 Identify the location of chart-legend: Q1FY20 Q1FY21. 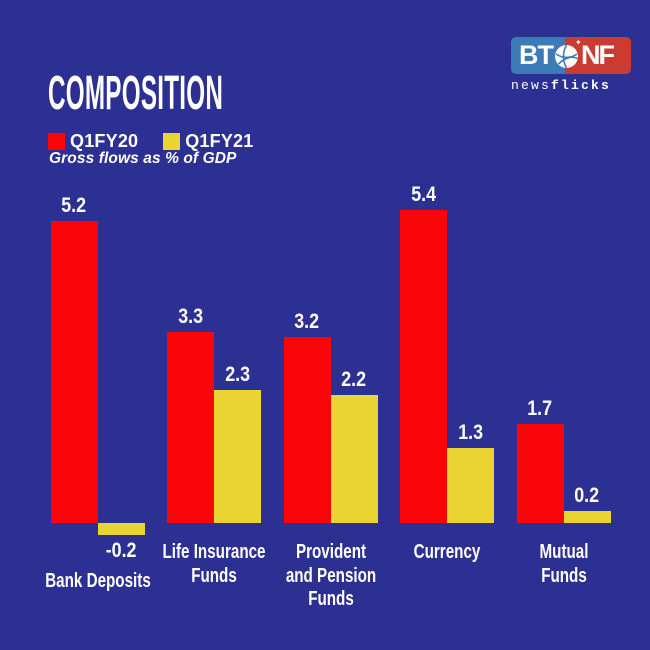
(150, 141).